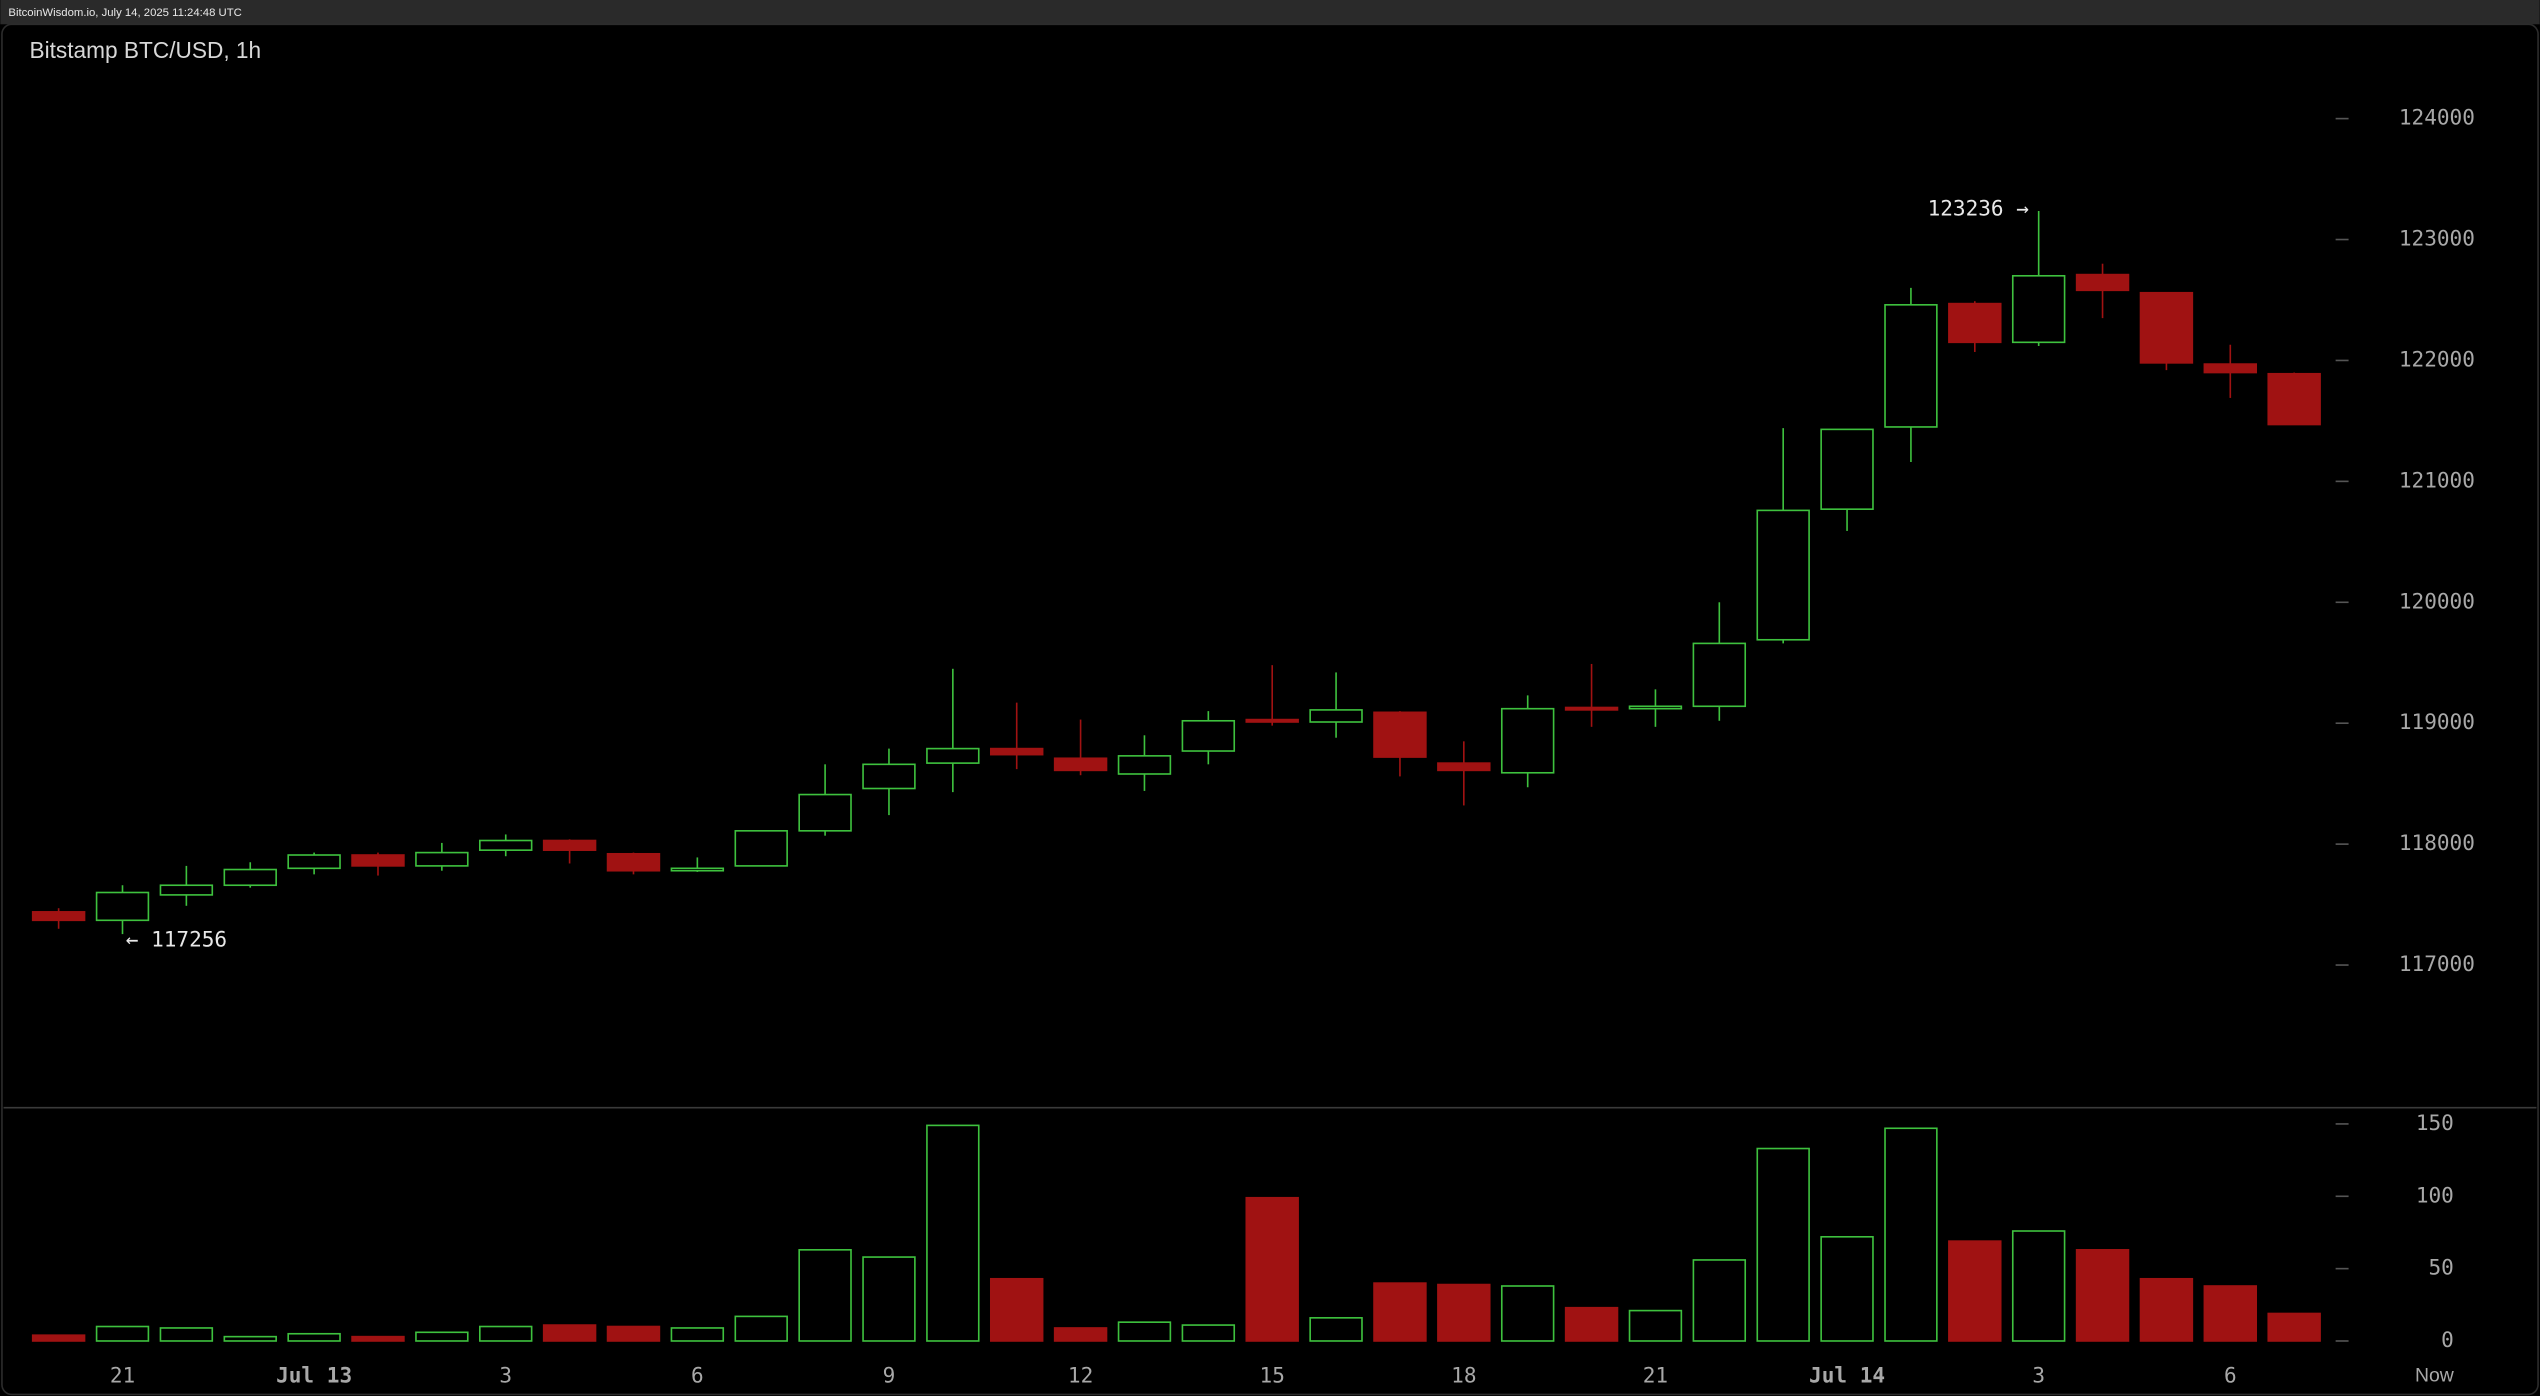 Image resolution: width=2540 pixels, height=1396 pixels. What do you see at coordinates (1272, 1375) in the screenshot?
I see `x-tick-label: 15` at bounding box center [1272, 1375].